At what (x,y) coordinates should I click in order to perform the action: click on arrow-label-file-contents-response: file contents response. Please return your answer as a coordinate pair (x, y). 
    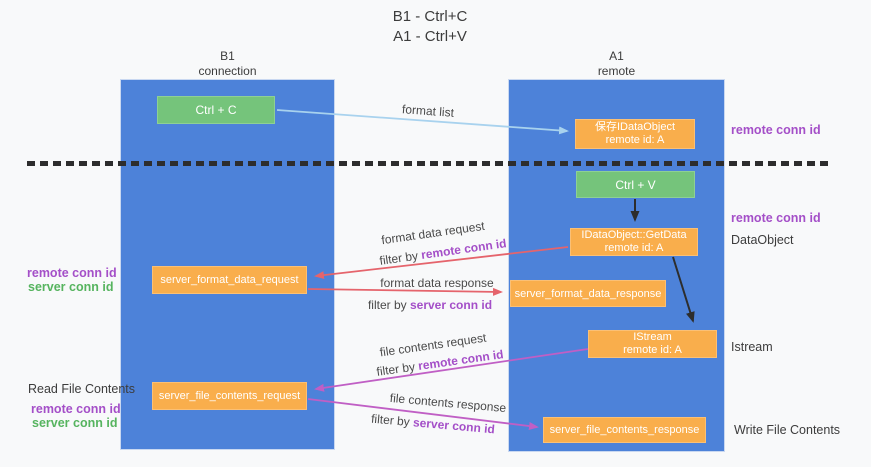
    Looking at the image, I should click on (448, 403).